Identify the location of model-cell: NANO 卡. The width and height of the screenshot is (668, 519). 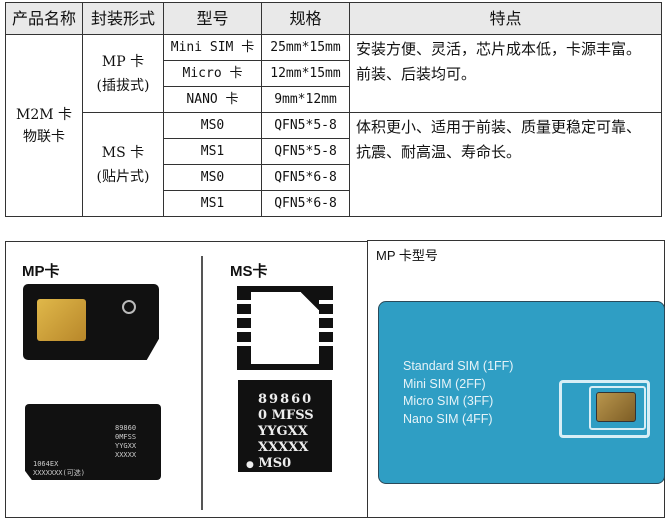
(212, 99).